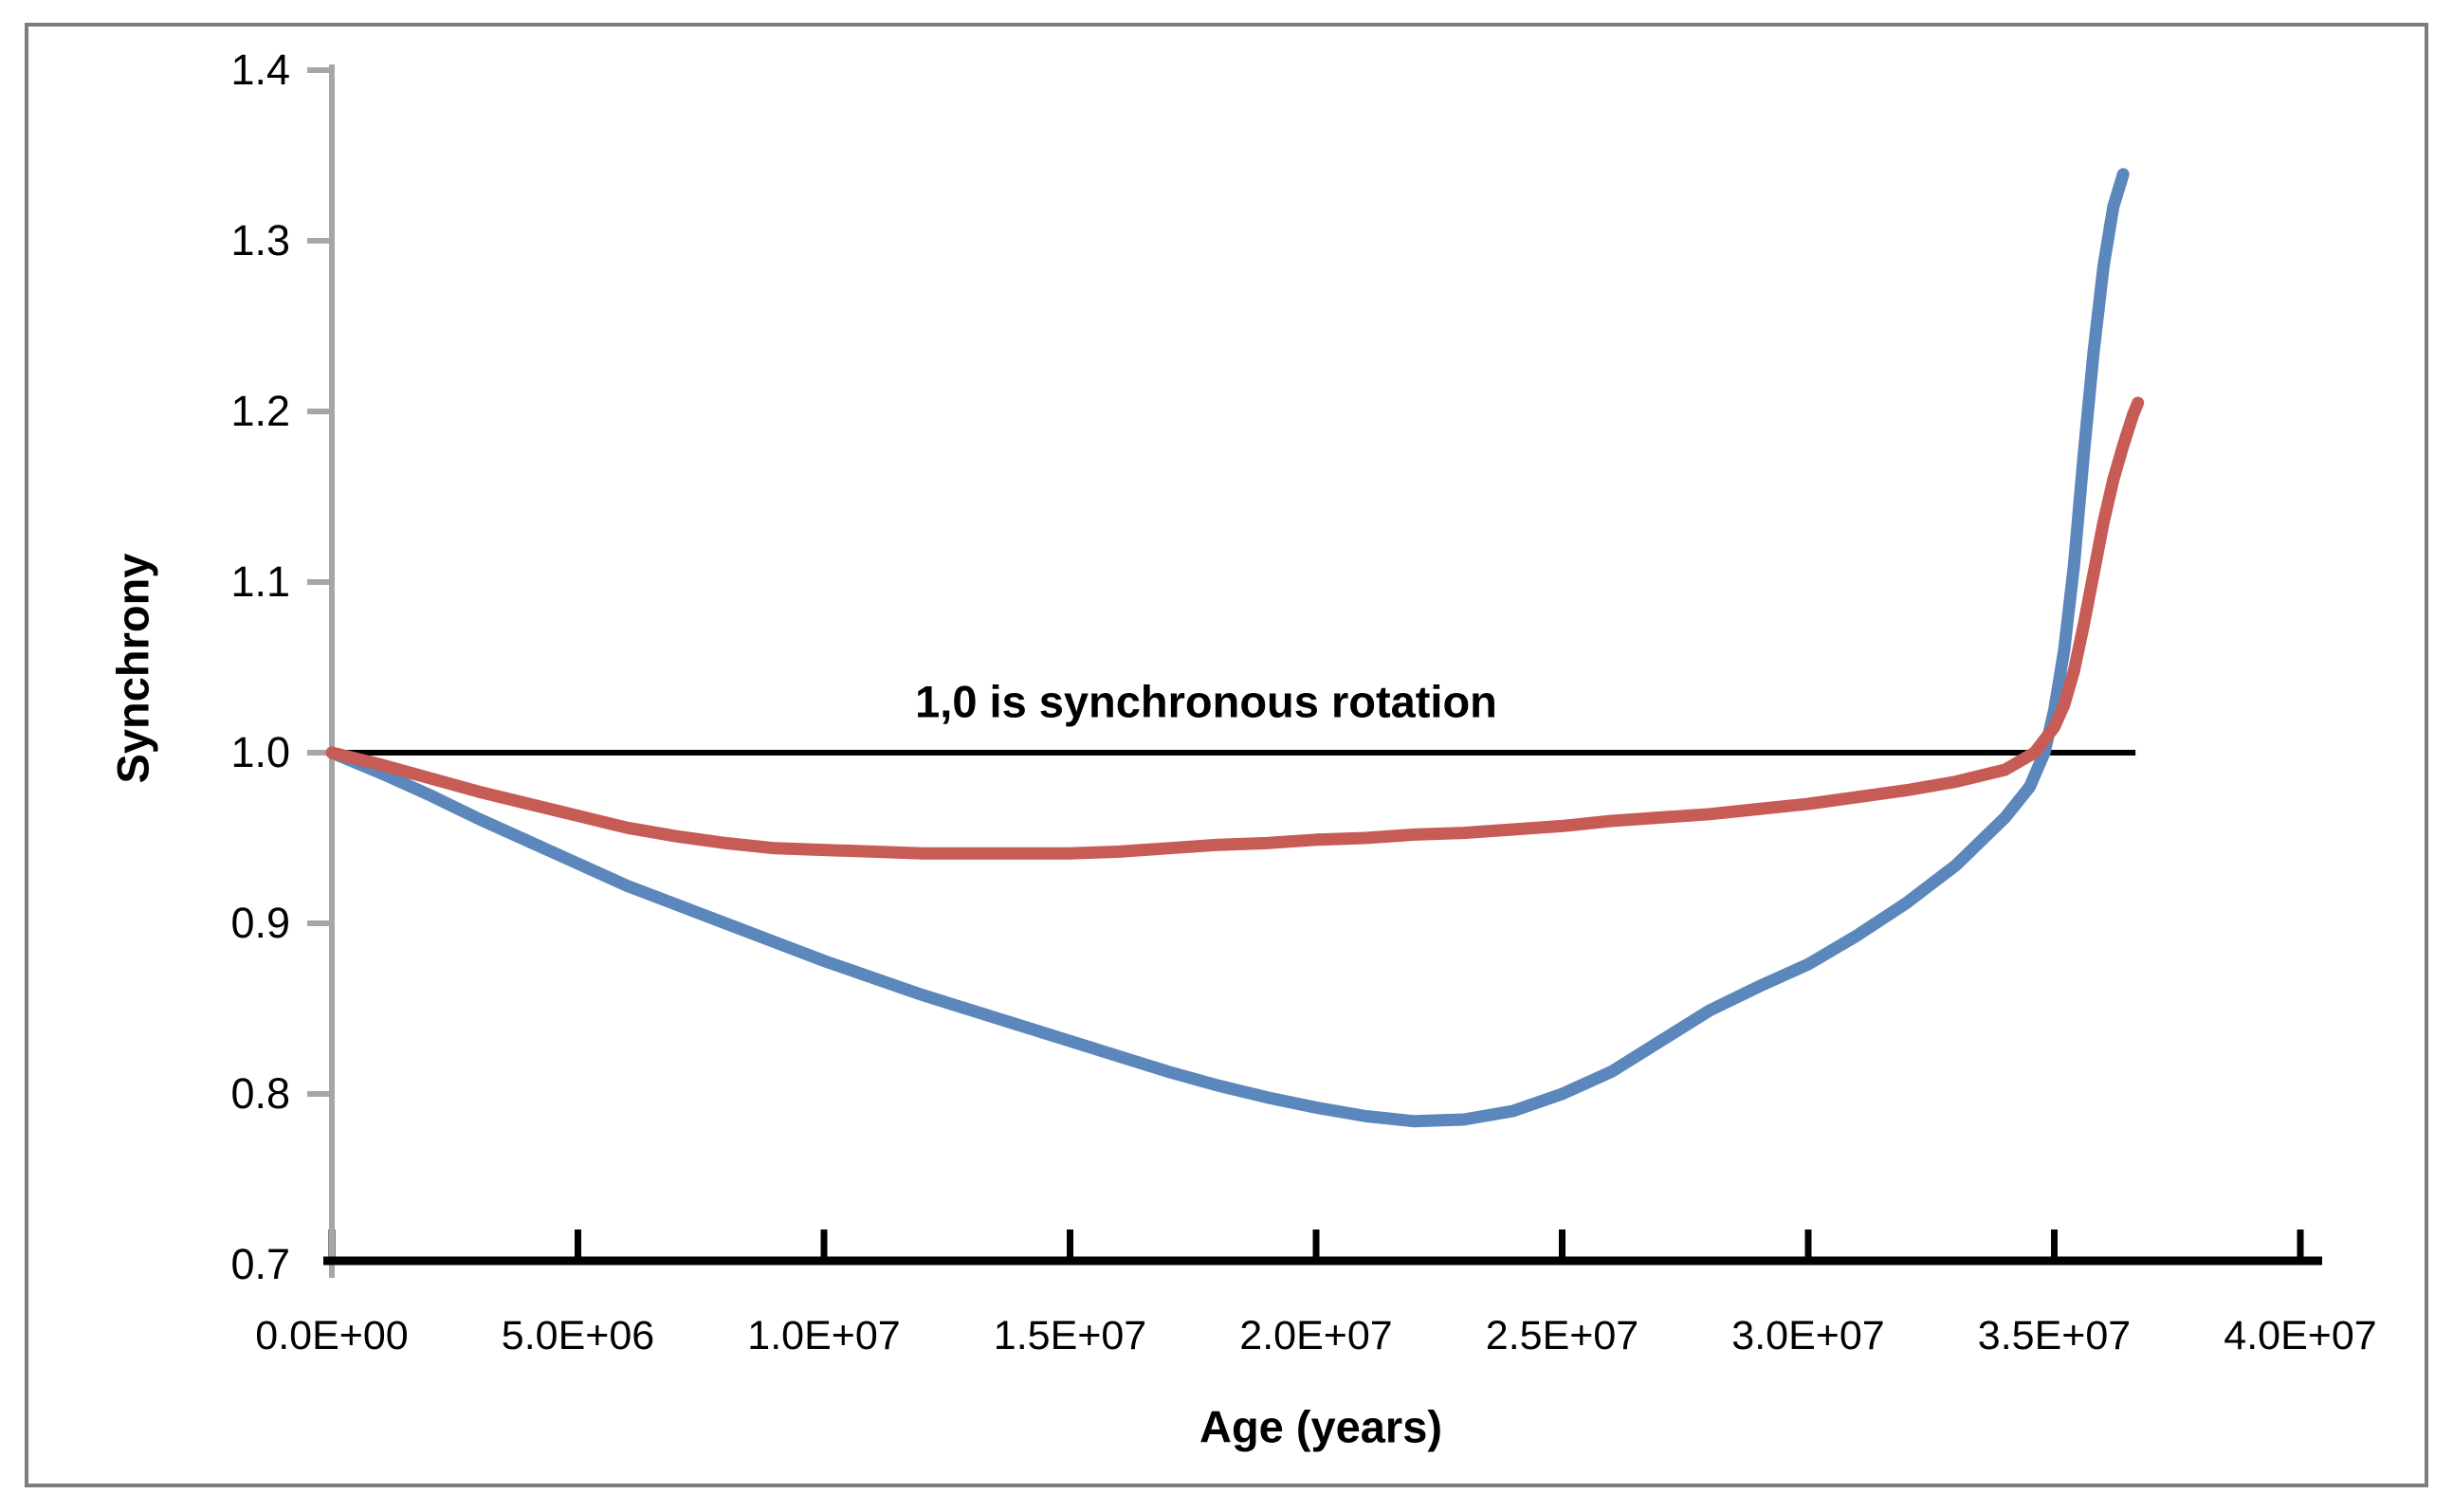 This screenshot has width=2453, height=1512. I want to click on x-tick-label: 3.0E+07, so click(1808, 1336).